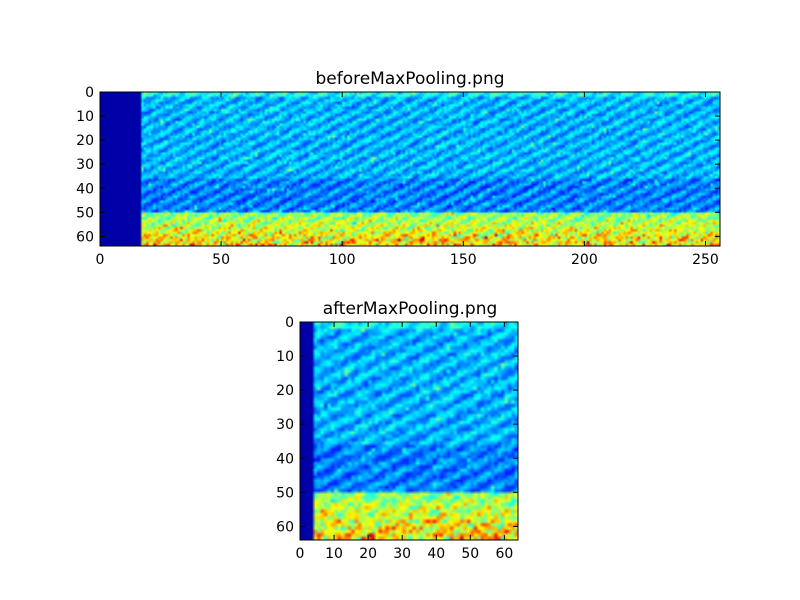 The image size is (800, 600). Describe the element at coordinates (334, 554) in the screenshot. I see `x-tick-label: 10` at that location.